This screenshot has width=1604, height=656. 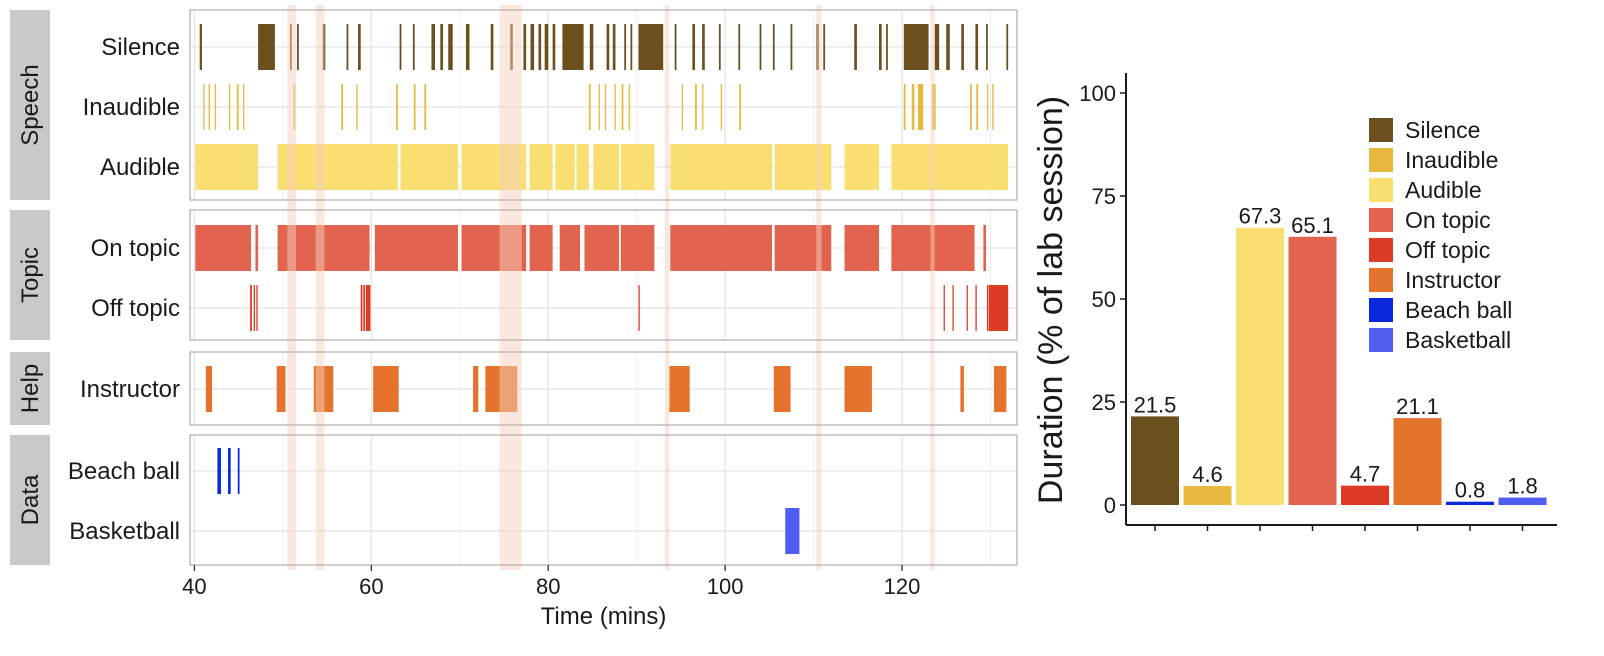 I want to click on y-tick-label: 75, so click(x=1104, y=196).